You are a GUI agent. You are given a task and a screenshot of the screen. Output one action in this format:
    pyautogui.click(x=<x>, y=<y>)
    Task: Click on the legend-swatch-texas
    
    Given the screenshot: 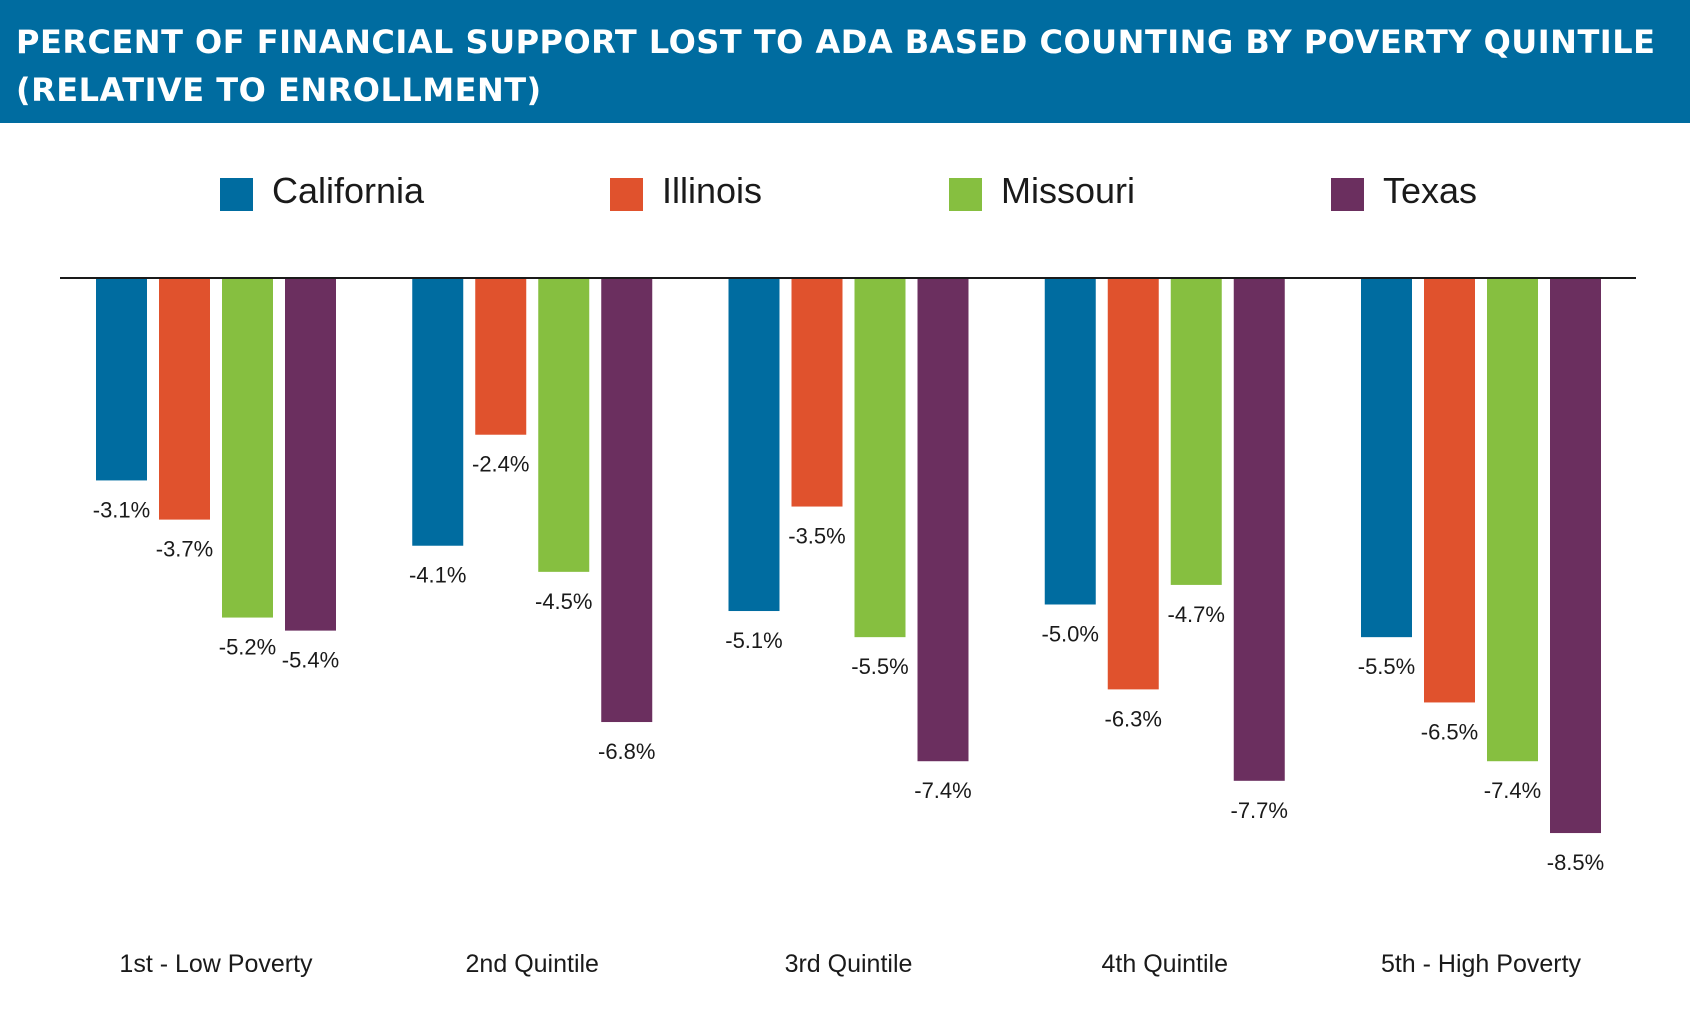 What is the action you would take?
    pyautogui.click(x=1347, y=194)
    